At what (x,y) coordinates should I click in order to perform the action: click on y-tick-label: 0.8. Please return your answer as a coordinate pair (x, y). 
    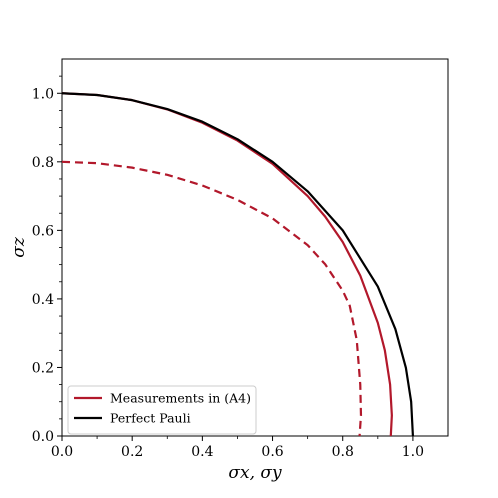
    Looking at the image, I should click on (43, 163).